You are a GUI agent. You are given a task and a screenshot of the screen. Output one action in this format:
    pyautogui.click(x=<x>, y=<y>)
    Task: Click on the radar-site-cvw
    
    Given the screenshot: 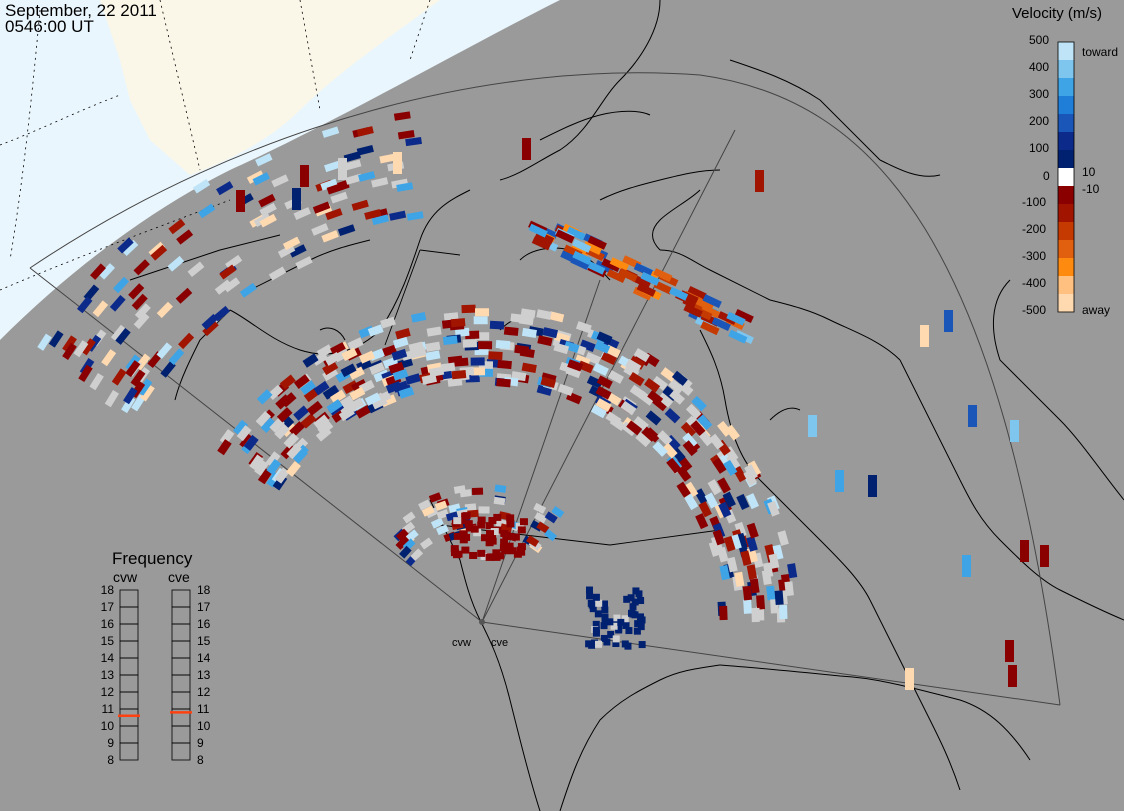 What is the action you would take?
    pyautogui.click(x=482, y=622)
    